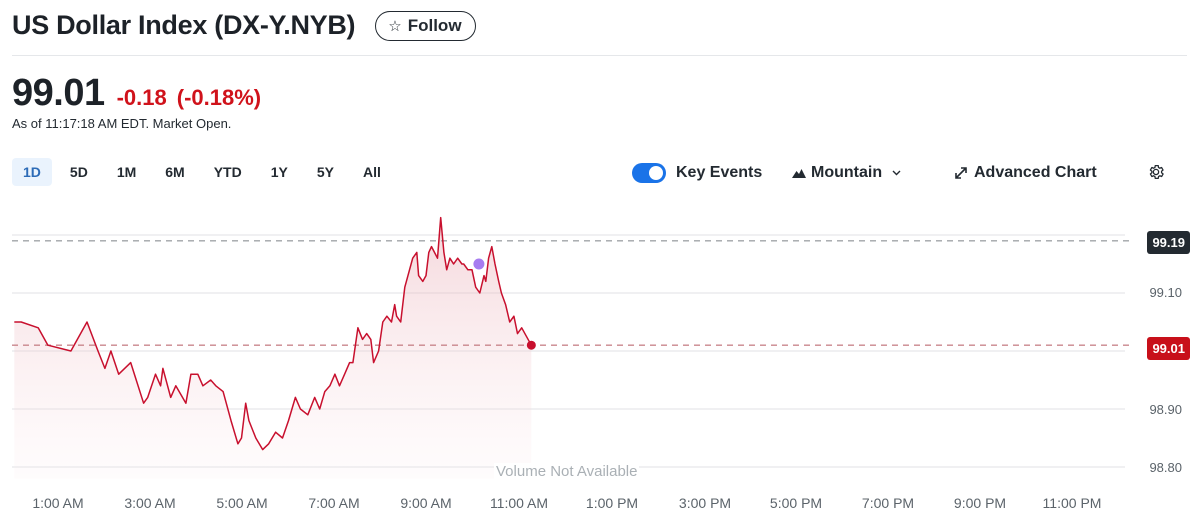 The width and height of the screenshot is (1200, 524). What do you see at coordinates (656, 173) in the screenshot?
I see `toggle-knob` at bounding box center [656, 173].